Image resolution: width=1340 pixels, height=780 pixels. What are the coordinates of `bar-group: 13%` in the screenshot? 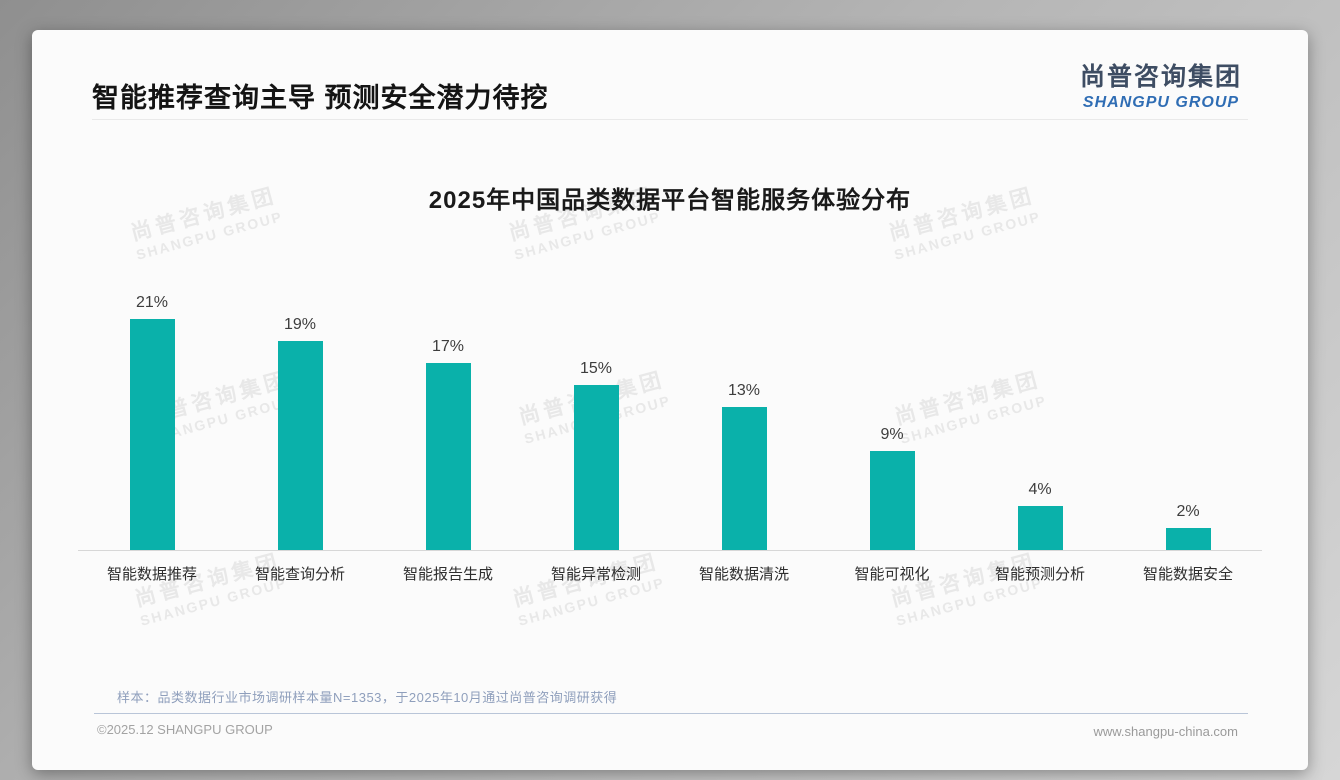 It's located at (744, 410).